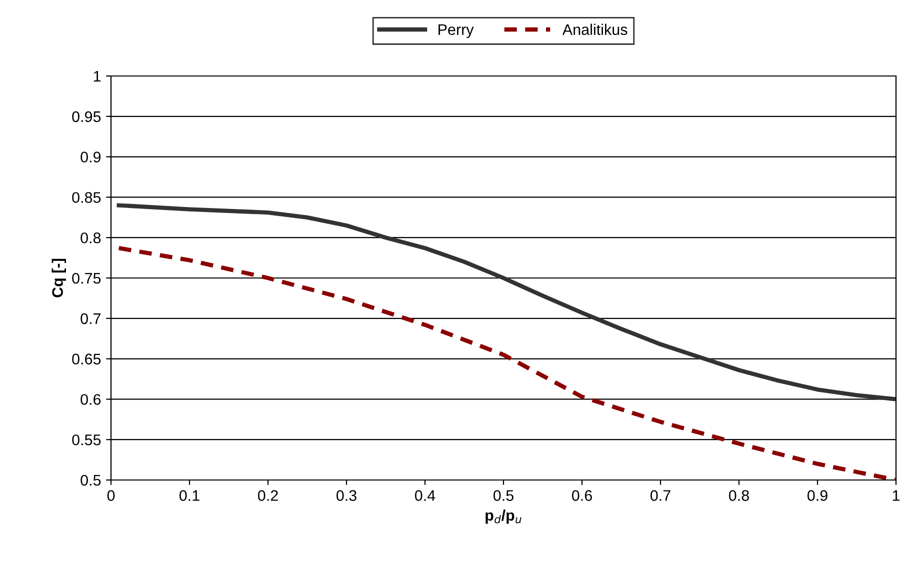 This screenshot has width=911, height=567. Describe the element at coordinates (738, 495) in the screenshot. I see `x-tick-label: 0.8` at that location.